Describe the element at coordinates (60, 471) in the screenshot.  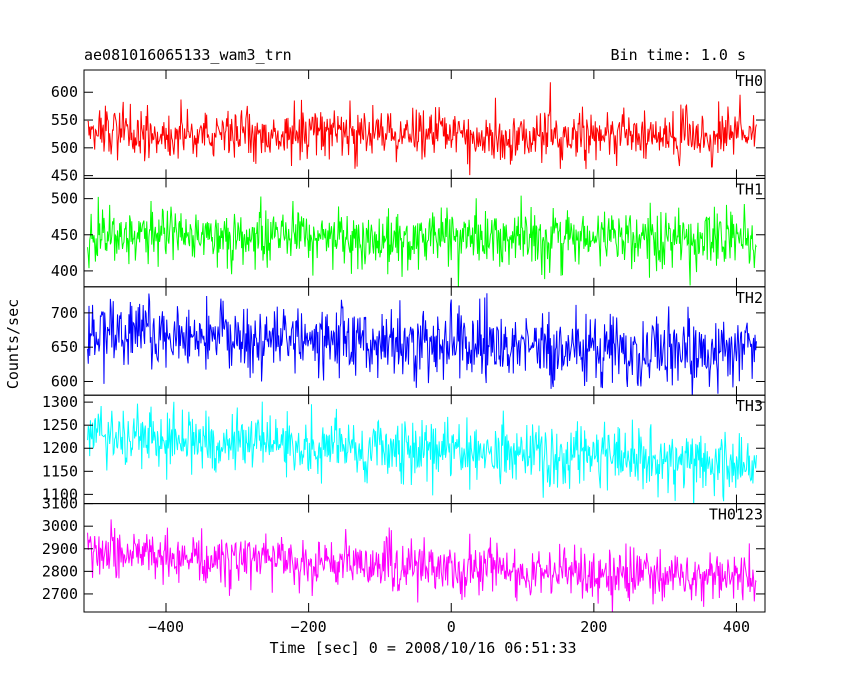
I see `y-tick-label: 1150` at that location.